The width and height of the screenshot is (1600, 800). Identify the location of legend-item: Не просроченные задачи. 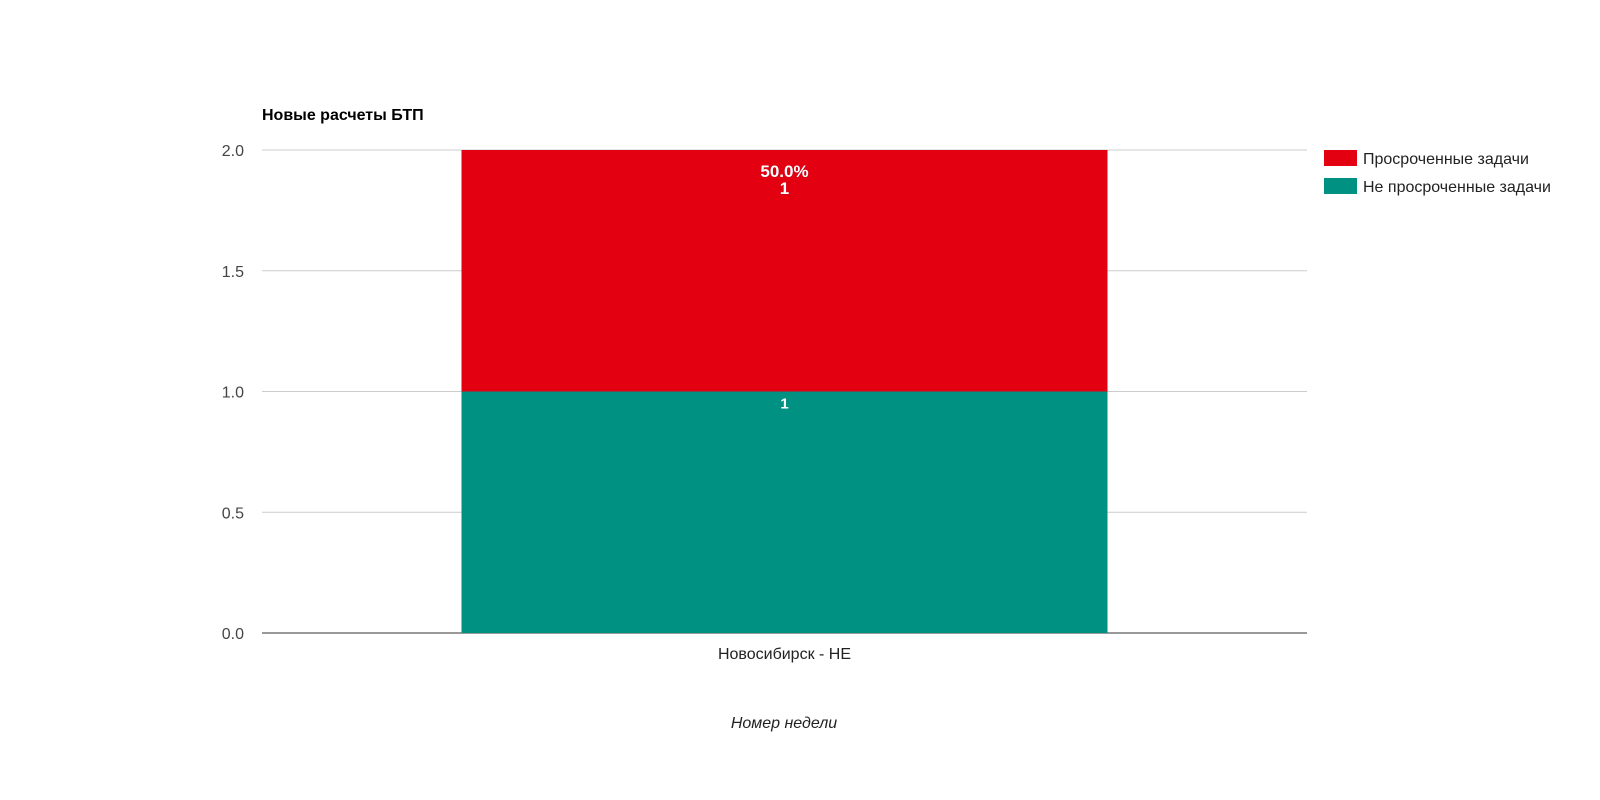
(1437, 187).